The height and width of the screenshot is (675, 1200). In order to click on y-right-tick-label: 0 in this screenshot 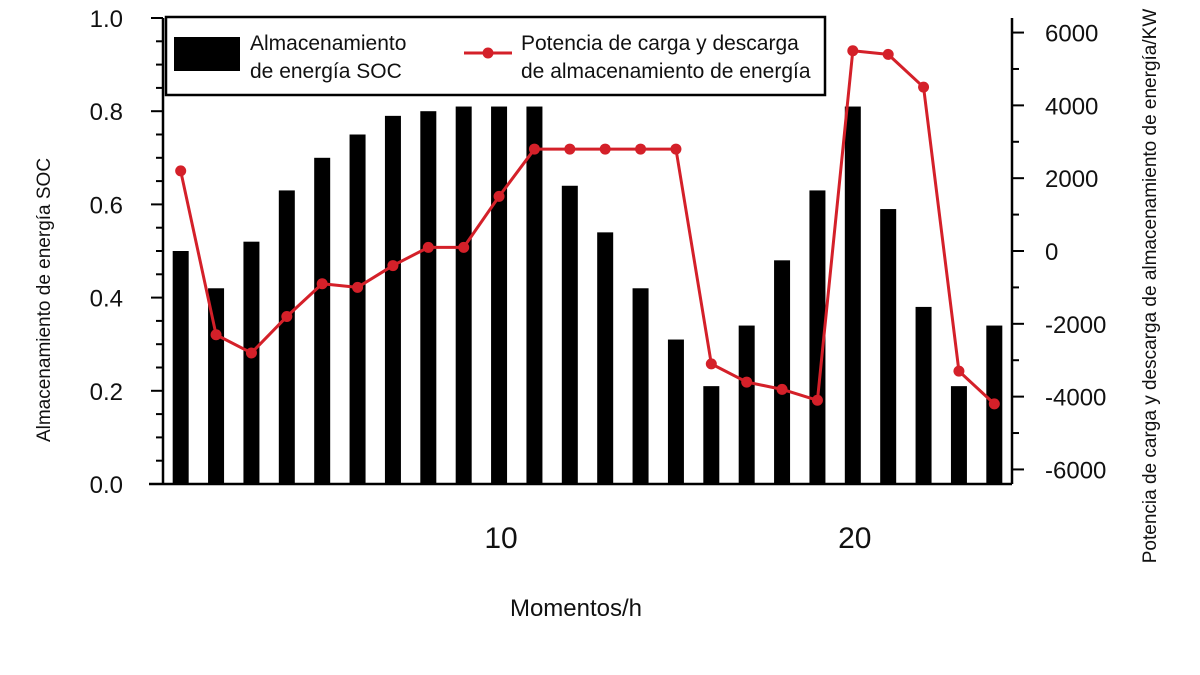, I will do `click(1051, 252)`.